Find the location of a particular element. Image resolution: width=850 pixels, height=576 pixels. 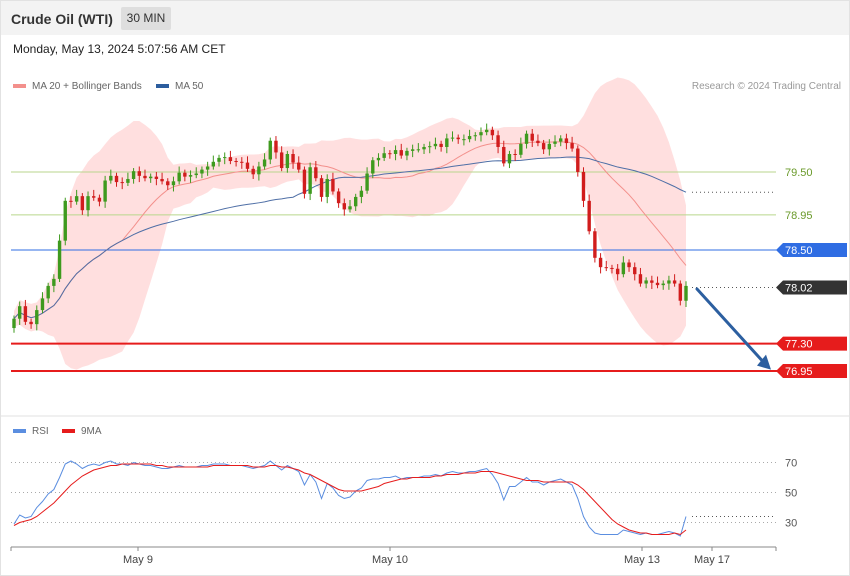

x-tick-label: May 13 is located at coordinates (642, 560).